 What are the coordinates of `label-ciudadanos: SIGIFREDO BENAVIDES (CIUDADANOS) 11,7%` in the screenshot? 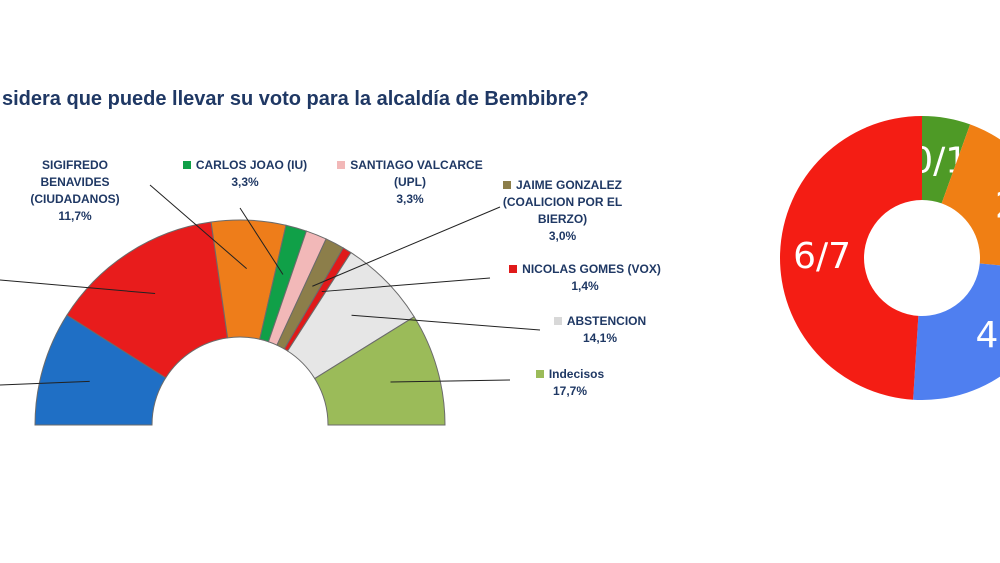 It's located at (75, 191).